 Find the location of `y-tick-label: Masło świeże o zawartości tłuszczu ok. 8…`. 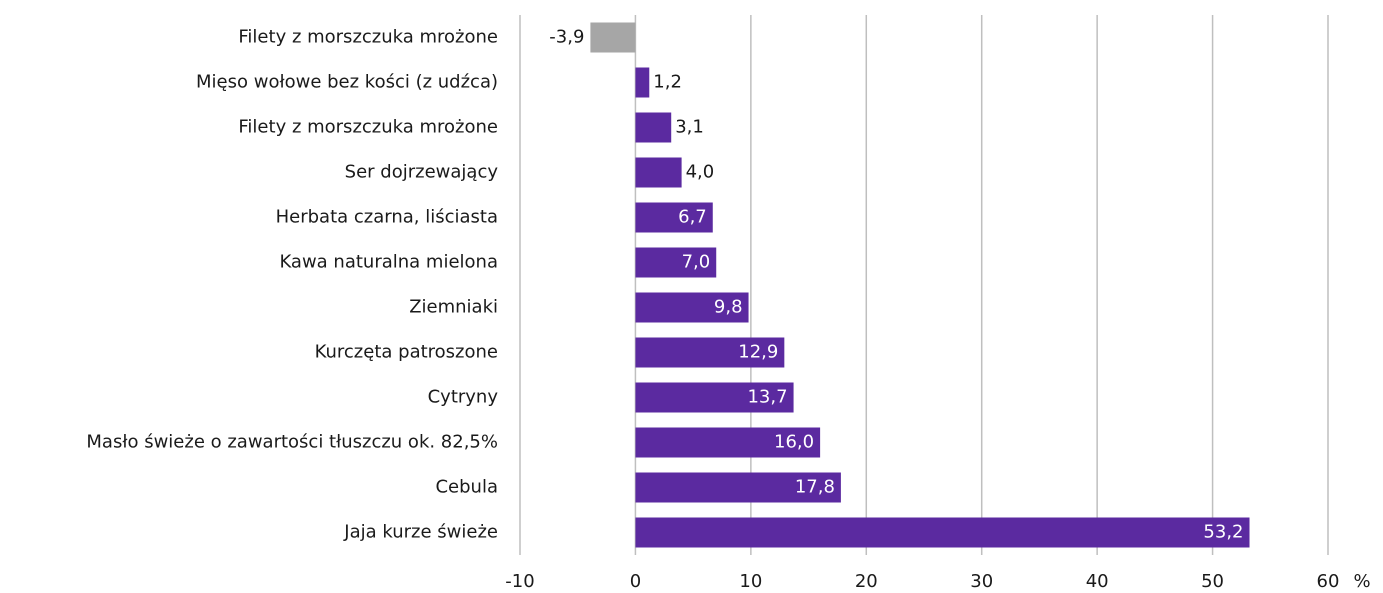

y-tick-label: Masło świeże o zawartości tłuszczu ok. 8… is located at coordinates (292, 442).